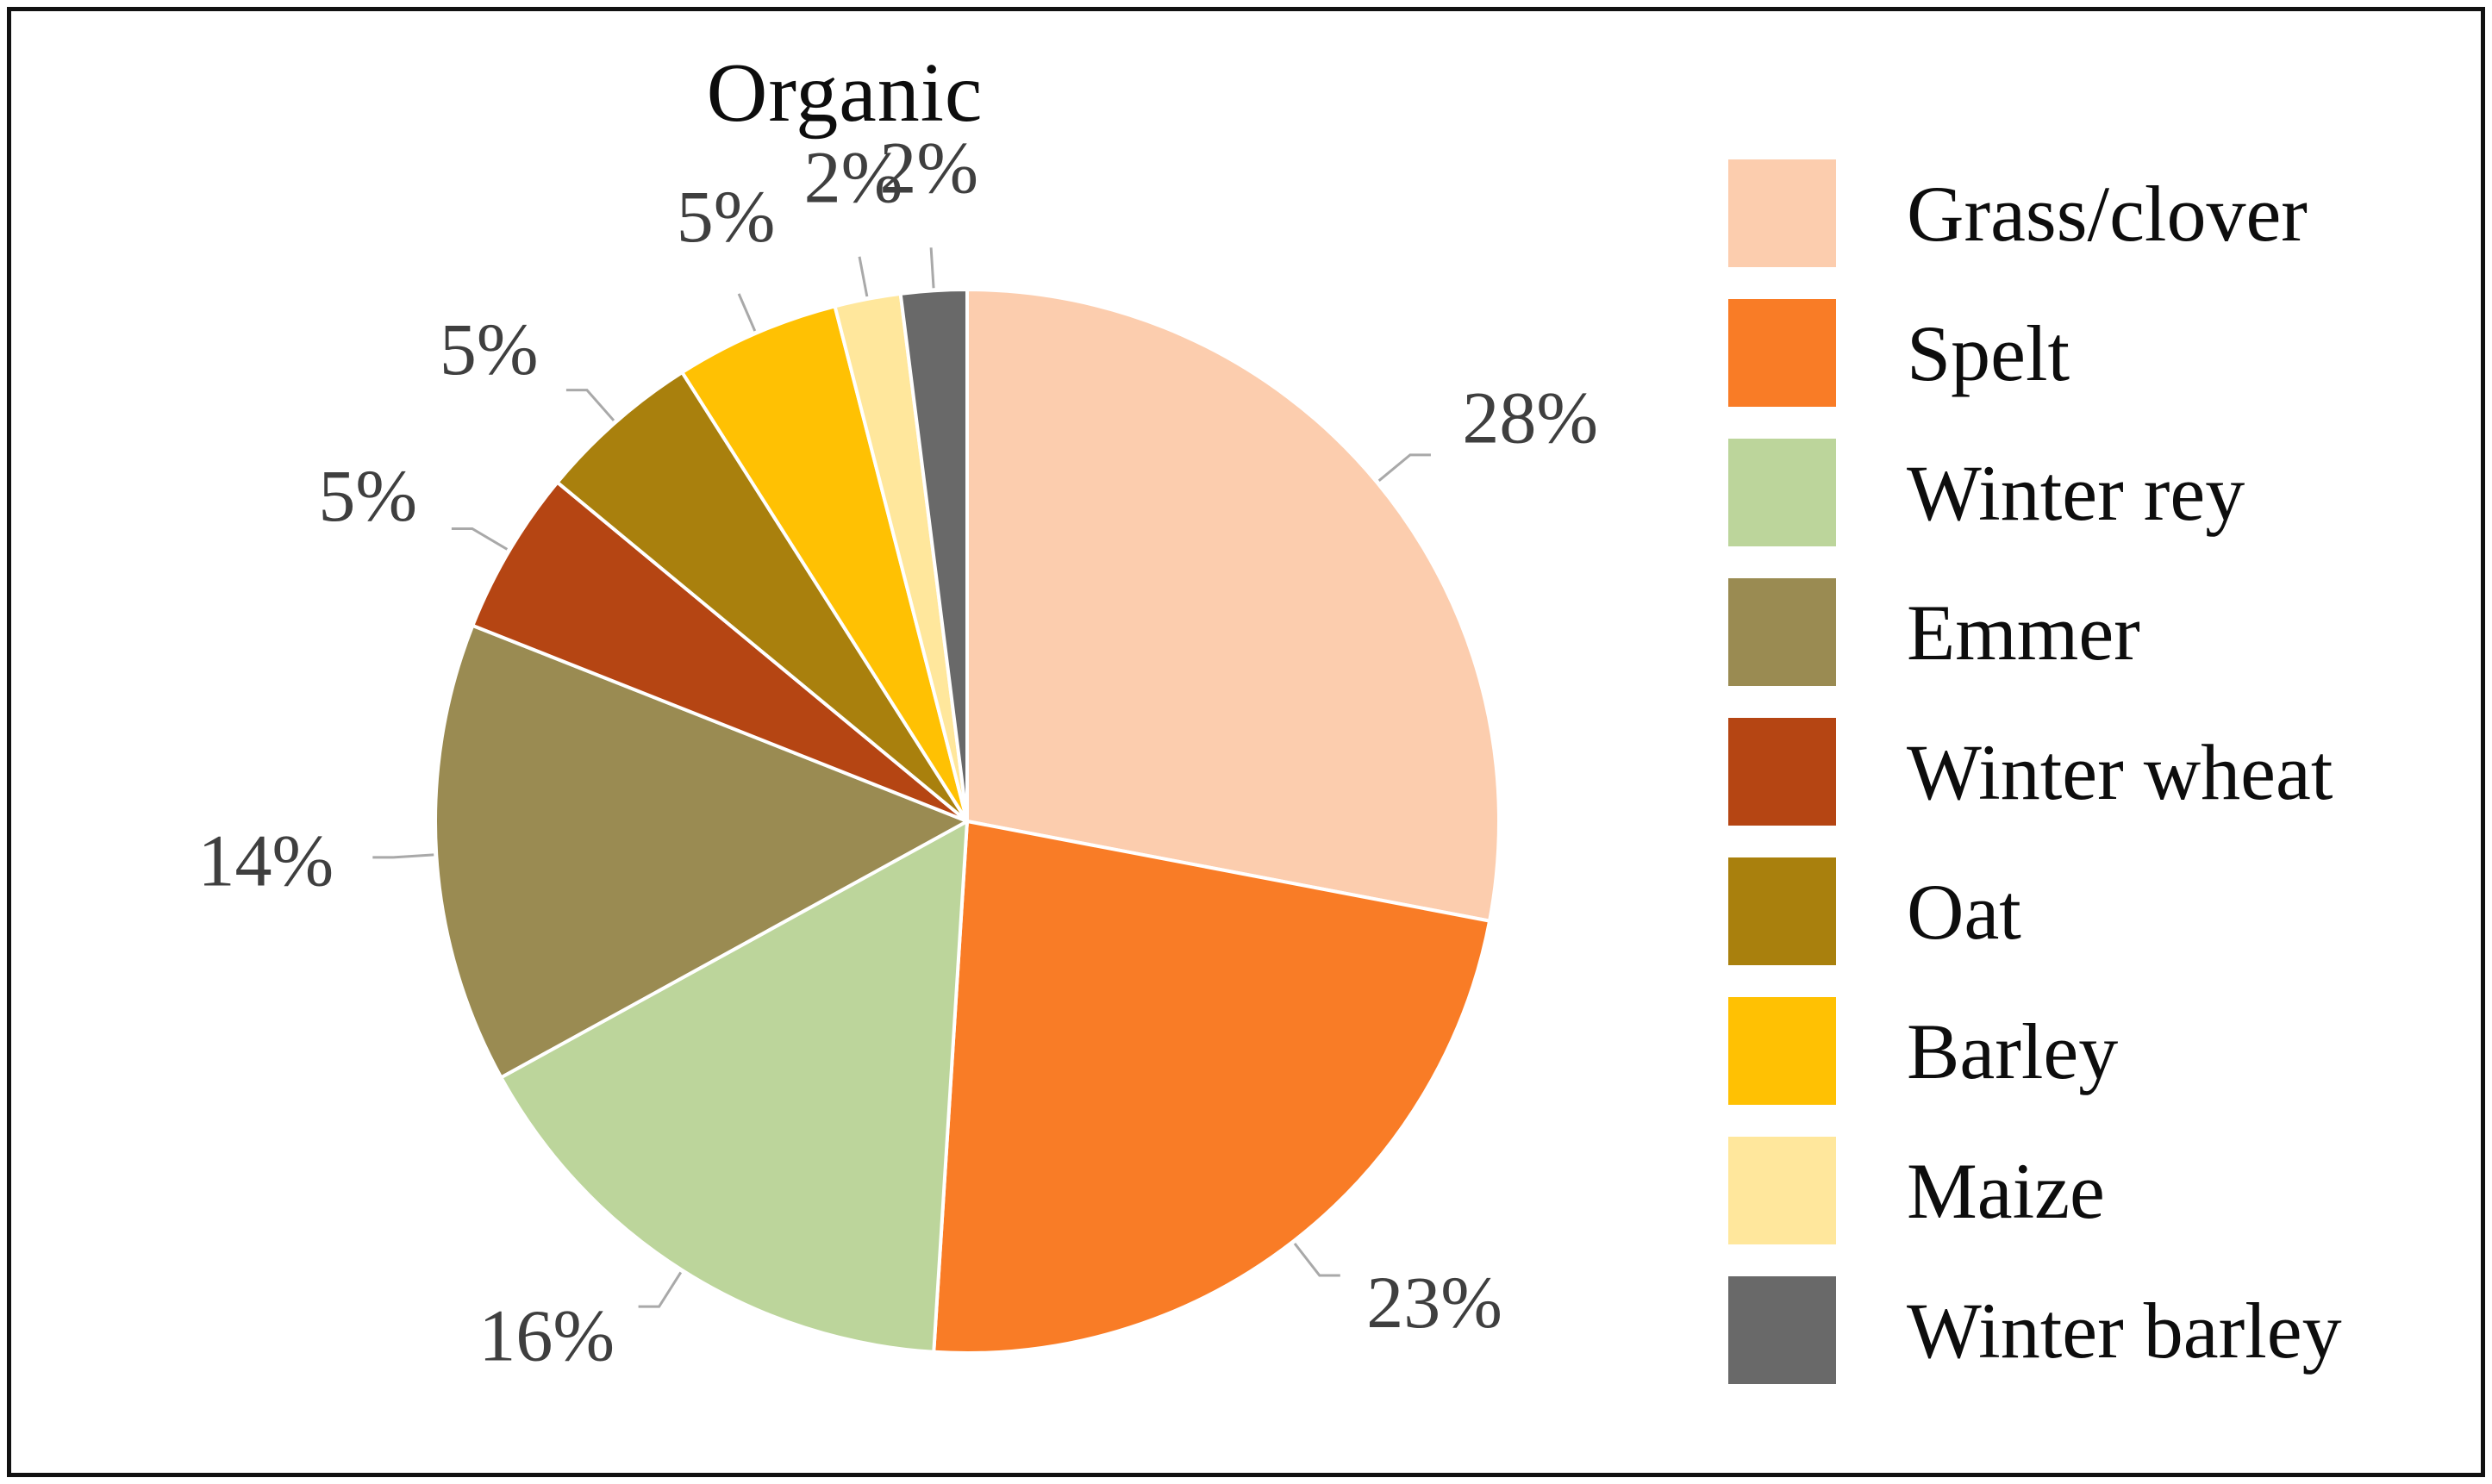  What do you see at coordinates (853, 177) in the screenshot?
I see `data-label-maize: 2%` at bounding box center [853, 177].